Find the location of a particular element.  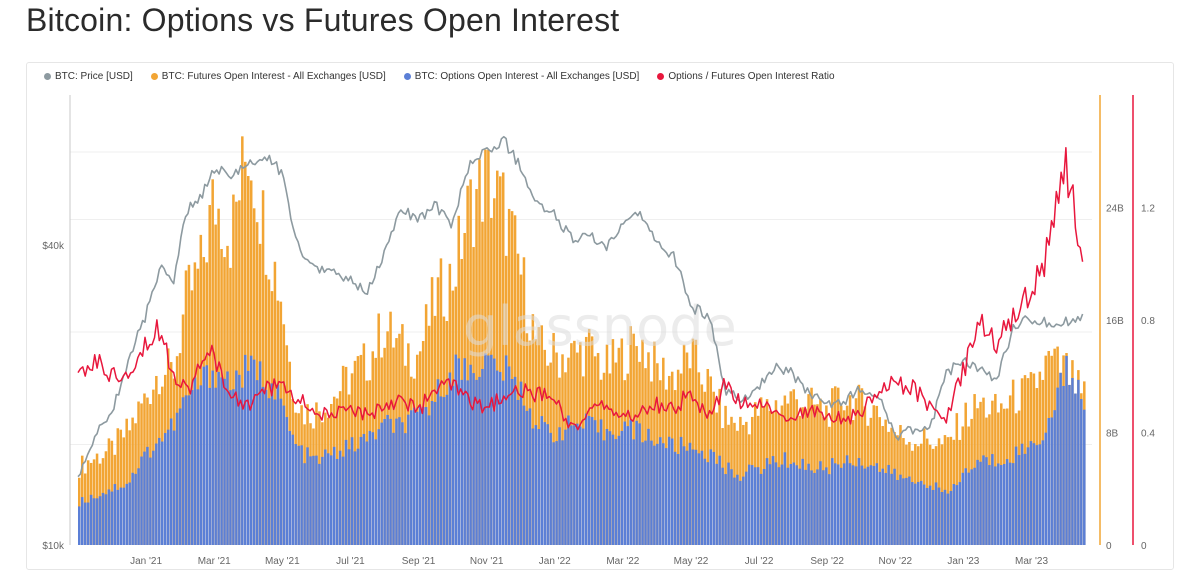

x-axis-tick-label: Sep '22 is located at coordinates (827, 561).